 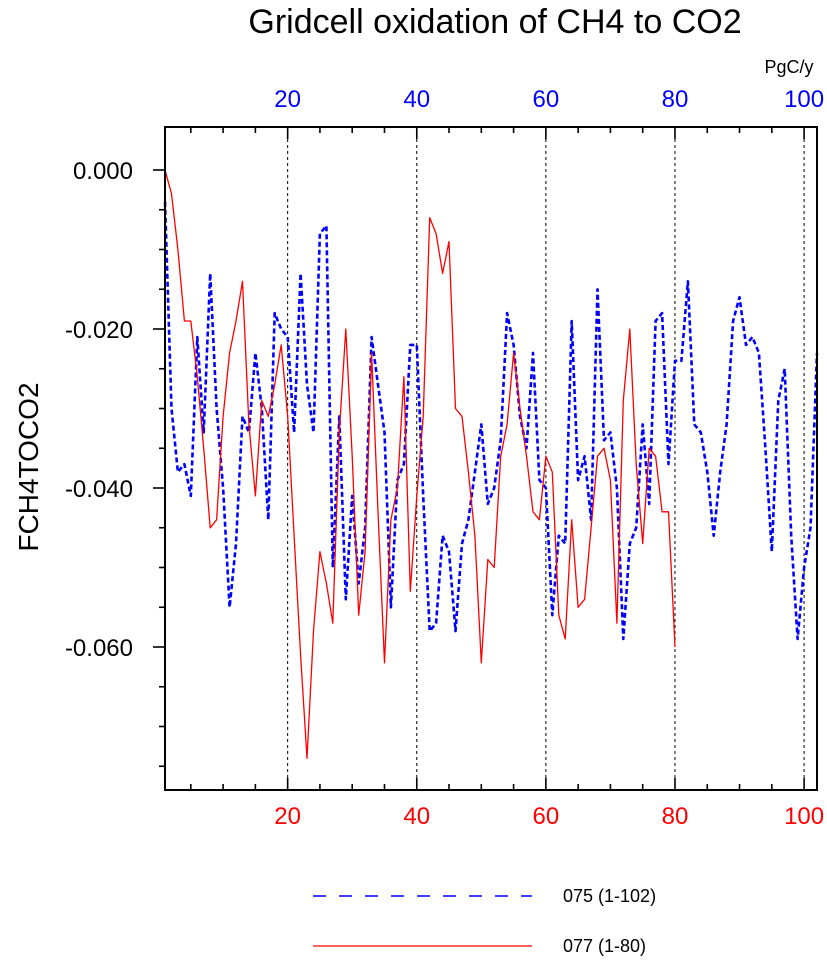 What do you see at coordinates (99, 489) in the screenshot?
I see `y-tick-label: -0.040` at bounding box center [99, 489].